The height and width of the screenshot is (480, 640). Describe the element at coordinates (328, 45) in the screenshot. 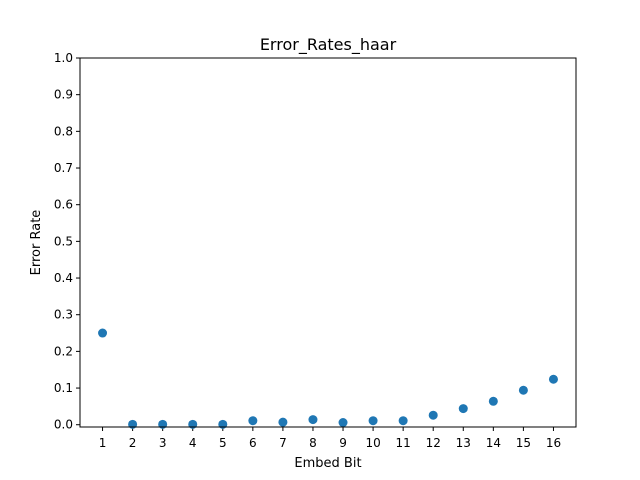

I see `chart-title: Error_Rates_haar` at that location.